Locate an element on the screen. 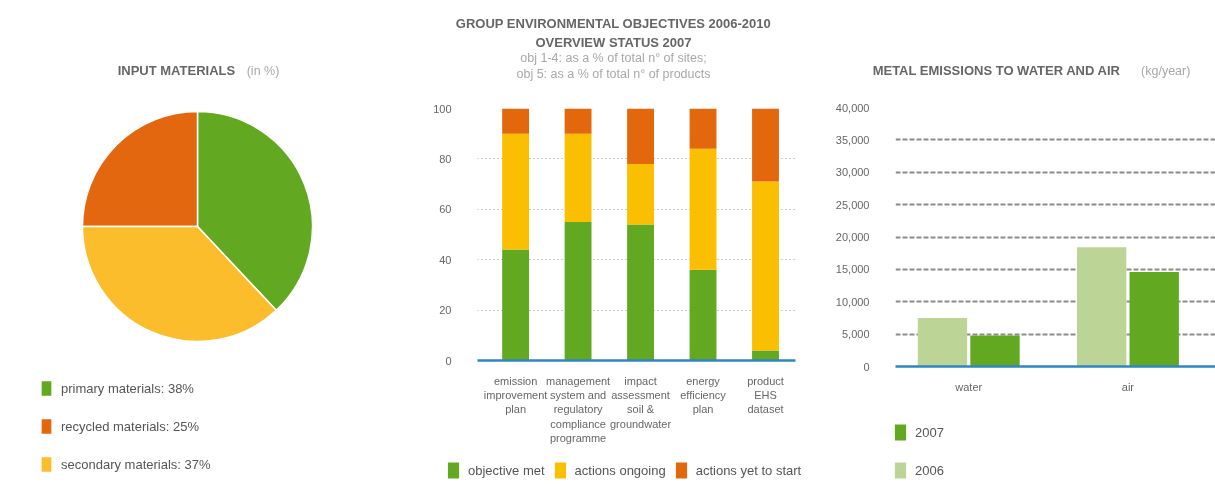 The width and height of the screenshot is (1215, 484). legend-label: recycled materials: 25% is located at coordinates (130, 426).